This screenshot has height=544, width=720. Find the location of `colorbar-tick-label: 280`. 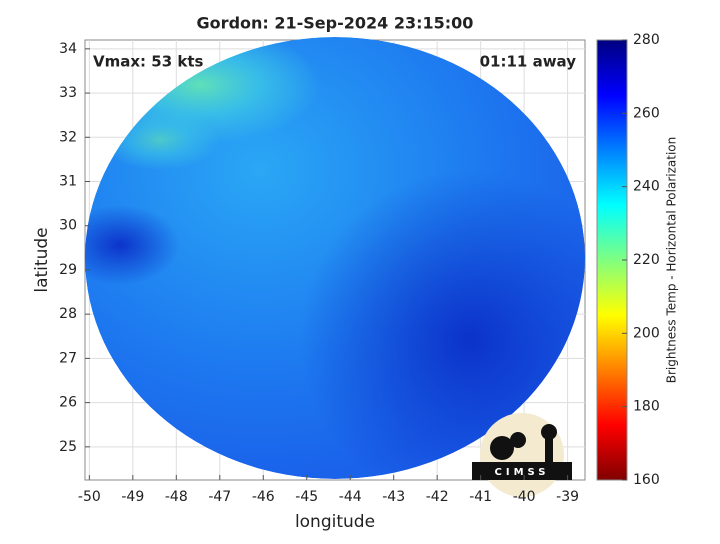

colorbar-tick-label: 280 is located at coordinates (646, 40).